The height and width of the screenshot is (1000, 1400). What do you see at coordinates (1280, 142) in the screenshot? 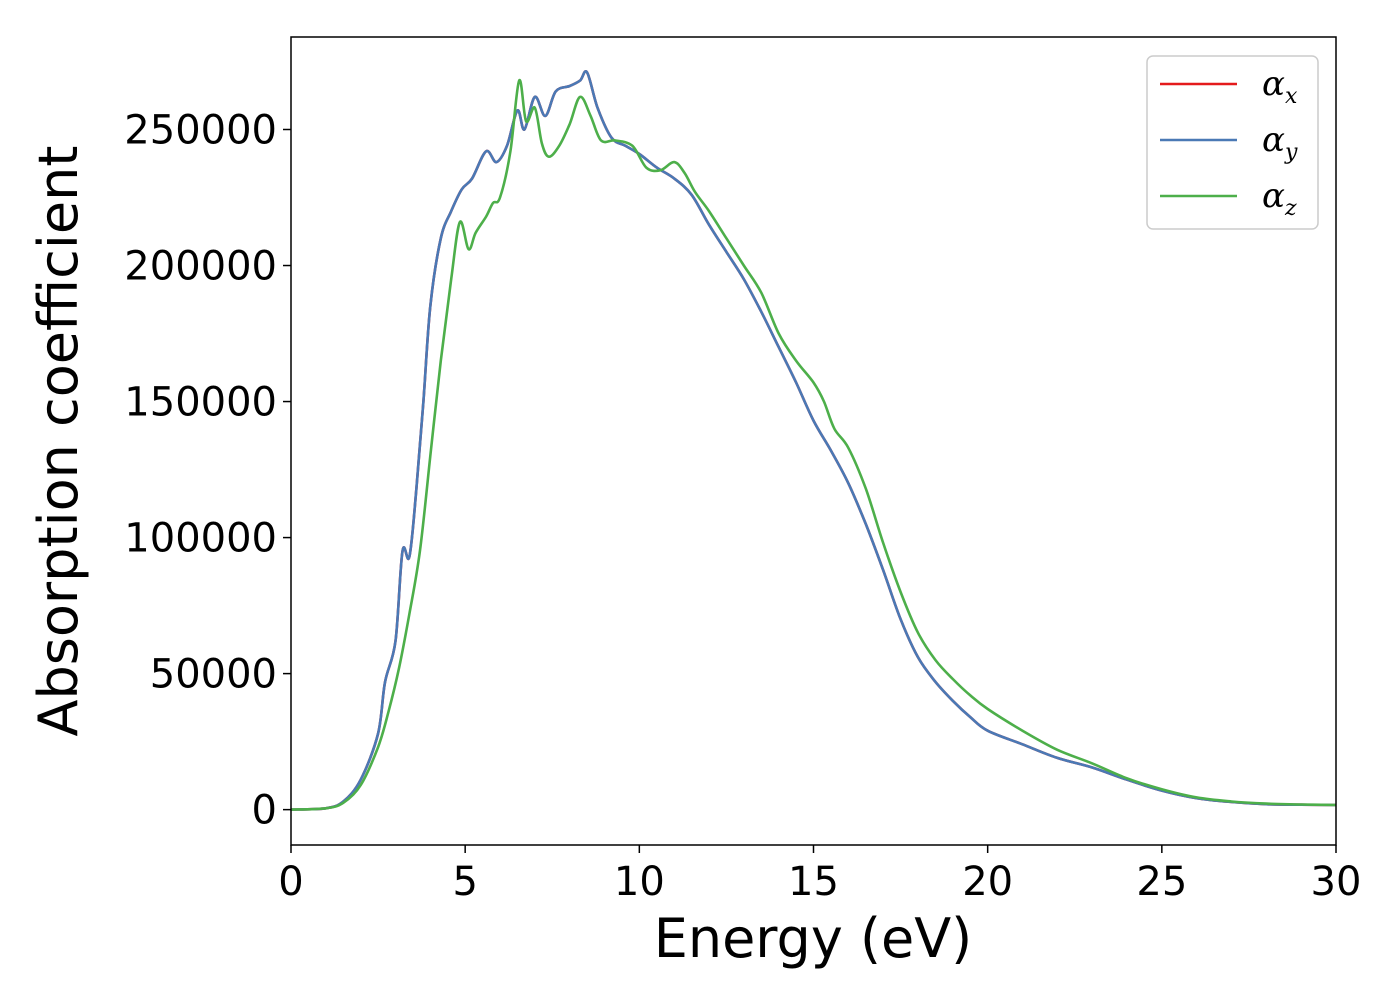
I see `legend-label-y: αy` at bounding box center [1280, 142].